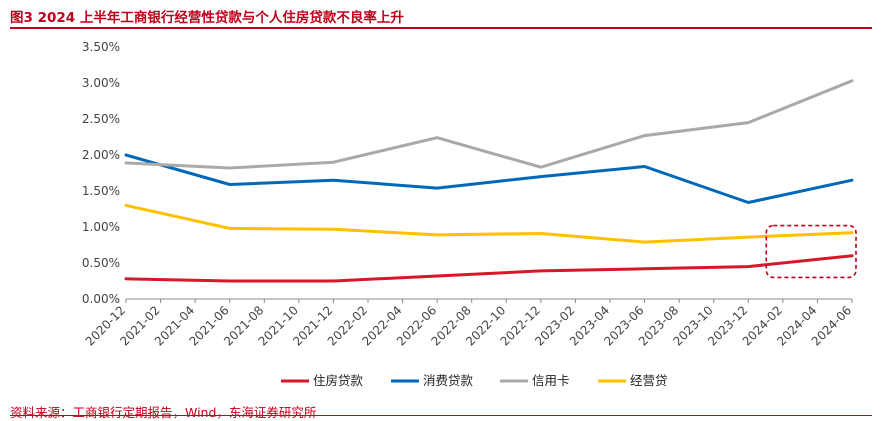 Image resolution: width=895 pixels, height=421 pixels. Describe the element at coordinates (163, 411) in the screenshot. I see `source-note: 资料来源：工商银行定期报告，Wind，东海证券研究所` at that location.